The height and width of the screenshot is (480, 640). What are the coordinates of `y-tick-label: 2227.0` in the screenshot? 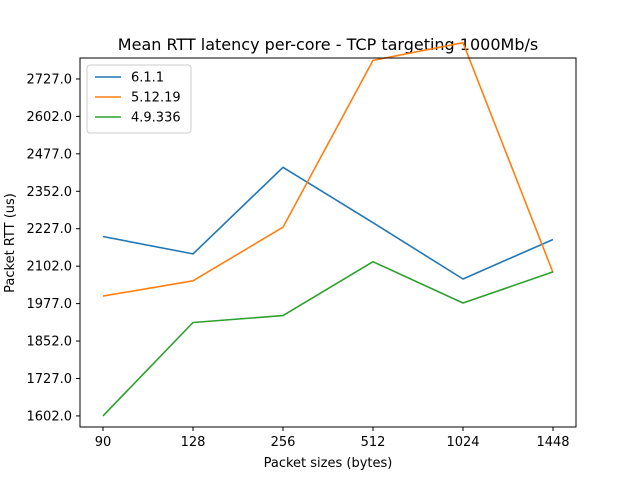 It's located at (50, 229).